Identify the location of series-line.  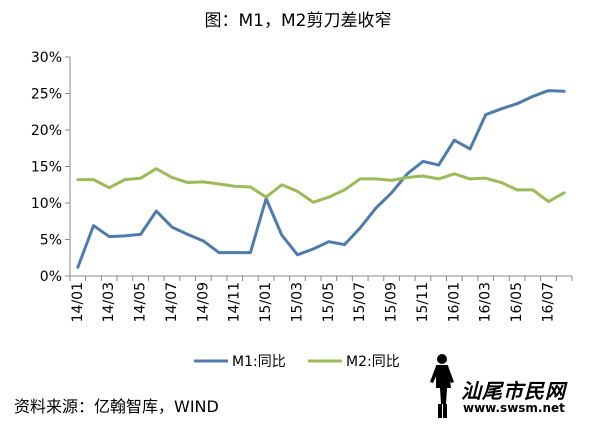
(321, 185).